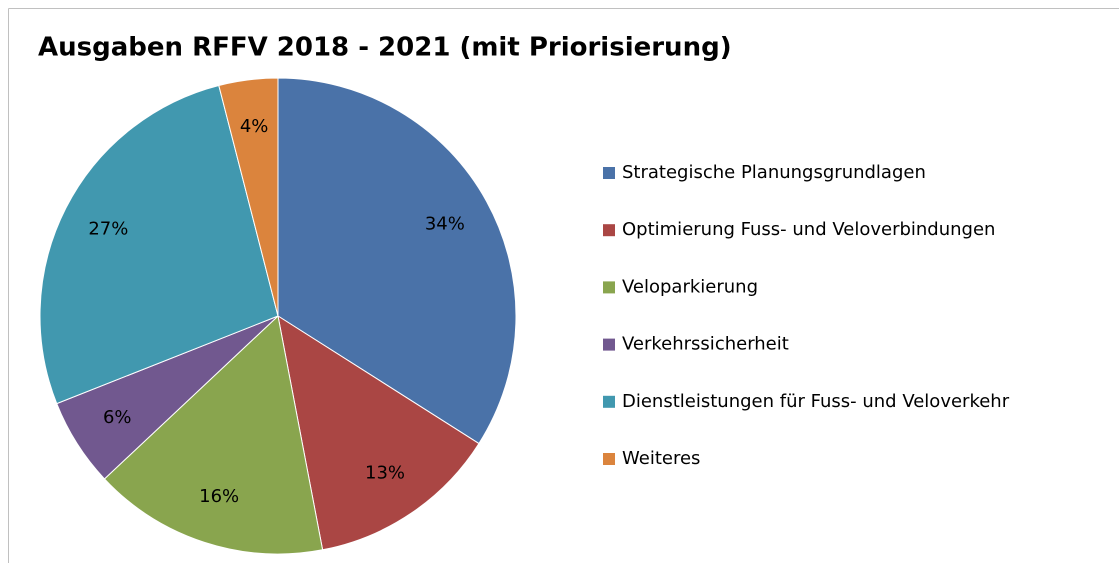  Describe the element at coordinates (254, 126) in the screenshot. I see `data-label: 4%` at that location.